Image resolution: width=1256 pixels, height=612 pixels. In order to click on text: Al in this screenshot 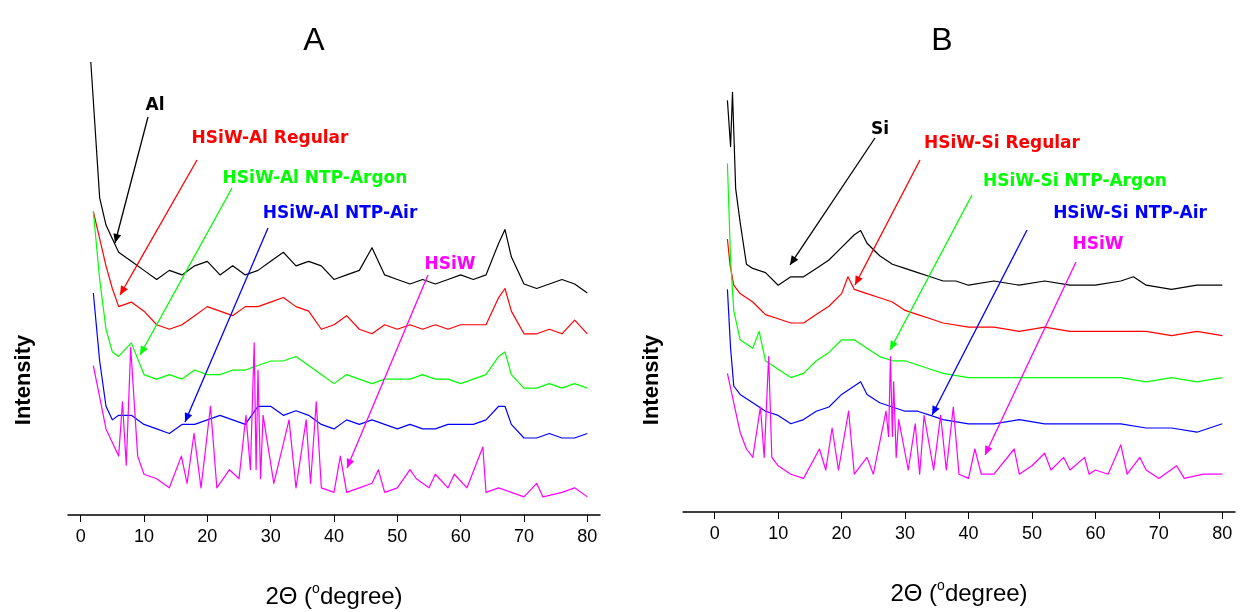, I will do `click(155, 104)`.